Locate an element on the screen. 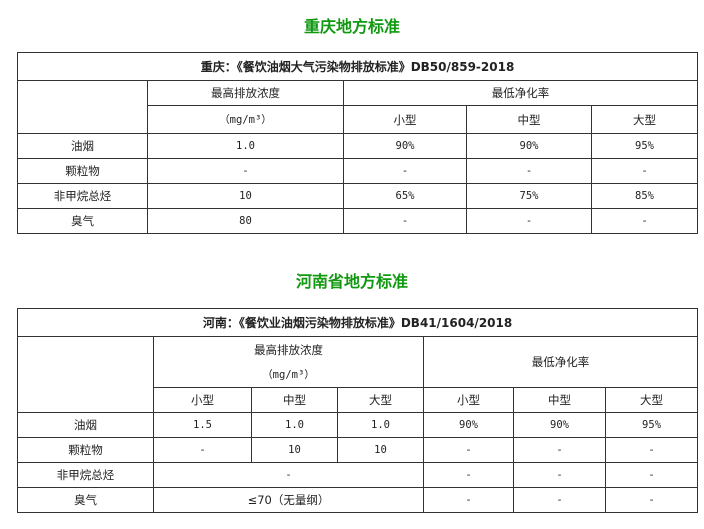 This screenshot has width=704, height=529. table-row: 颗粒物 -10 10- - - is located at coordinates (358, 450).